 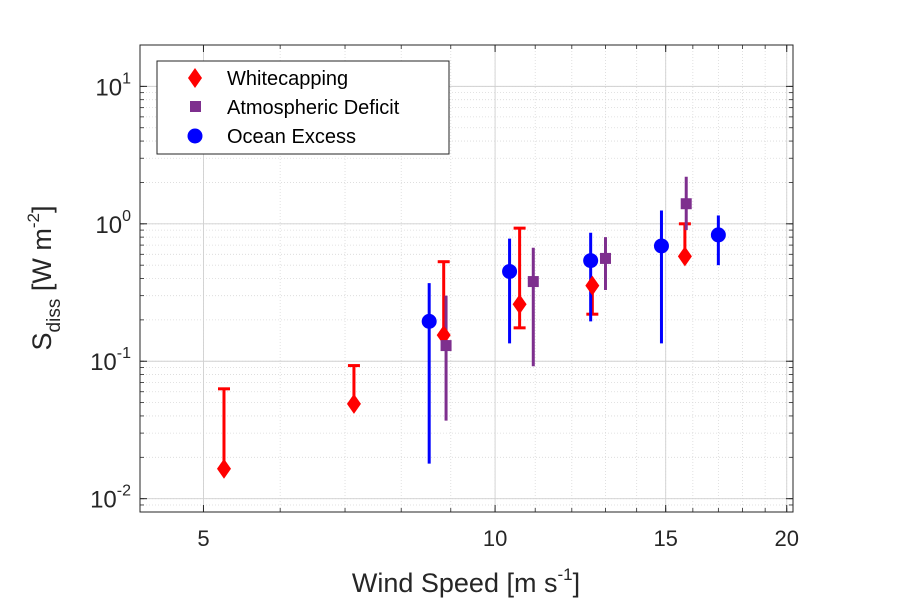 I want to click on legend-circle-marker, so click(x=195, y=136).